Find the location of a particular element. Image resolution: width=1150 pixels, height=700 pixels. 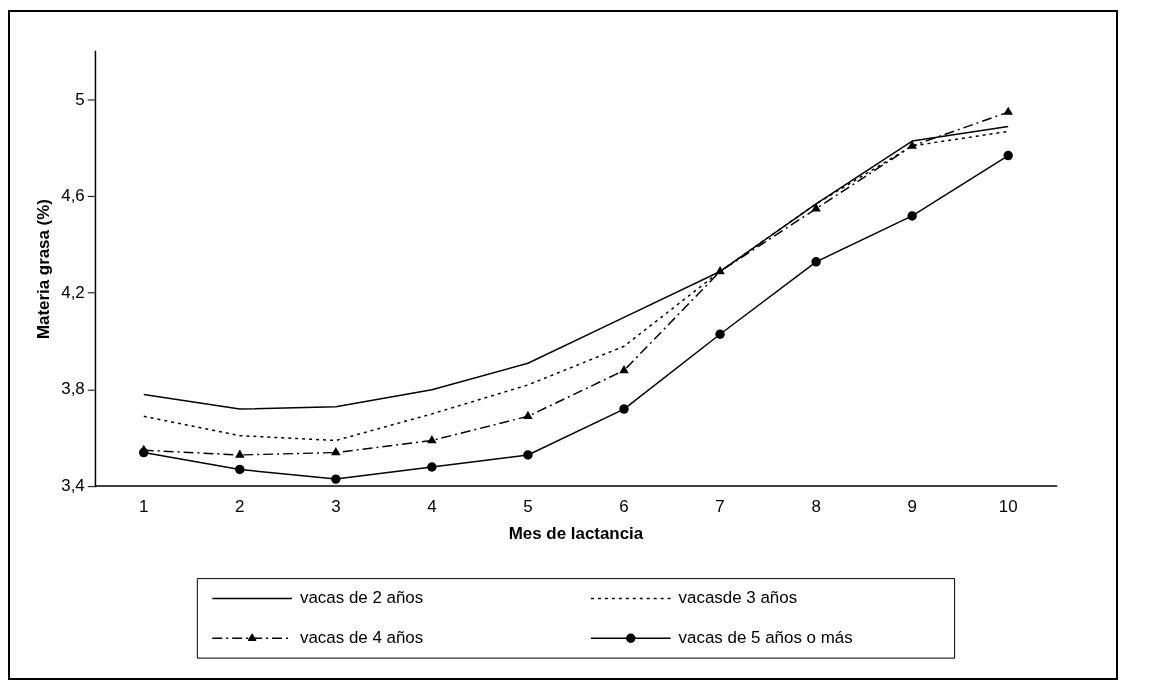

legend-label: vacas de 2 años is located at coordinates (361, 598).